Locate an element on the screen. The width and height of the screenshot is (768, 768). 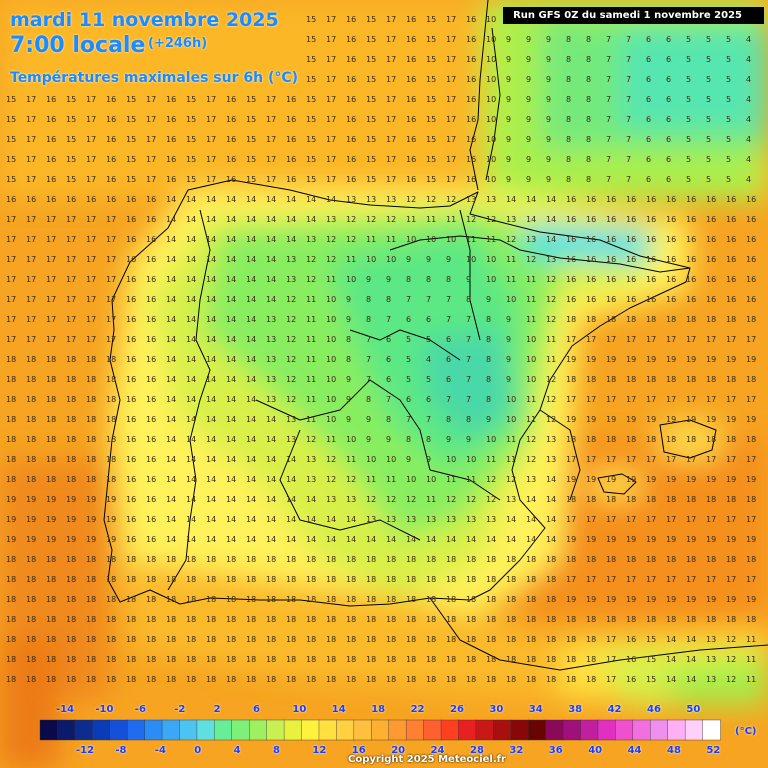
grid-value: 10 is located at coordinates (491, 159).